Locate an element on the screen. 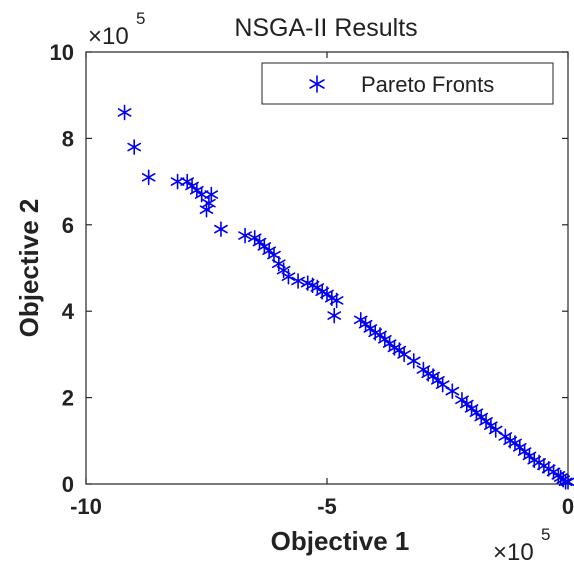 This screenshot has width=574, height=564. x-exponent-power: 5 is located at coordinates (545, 534).